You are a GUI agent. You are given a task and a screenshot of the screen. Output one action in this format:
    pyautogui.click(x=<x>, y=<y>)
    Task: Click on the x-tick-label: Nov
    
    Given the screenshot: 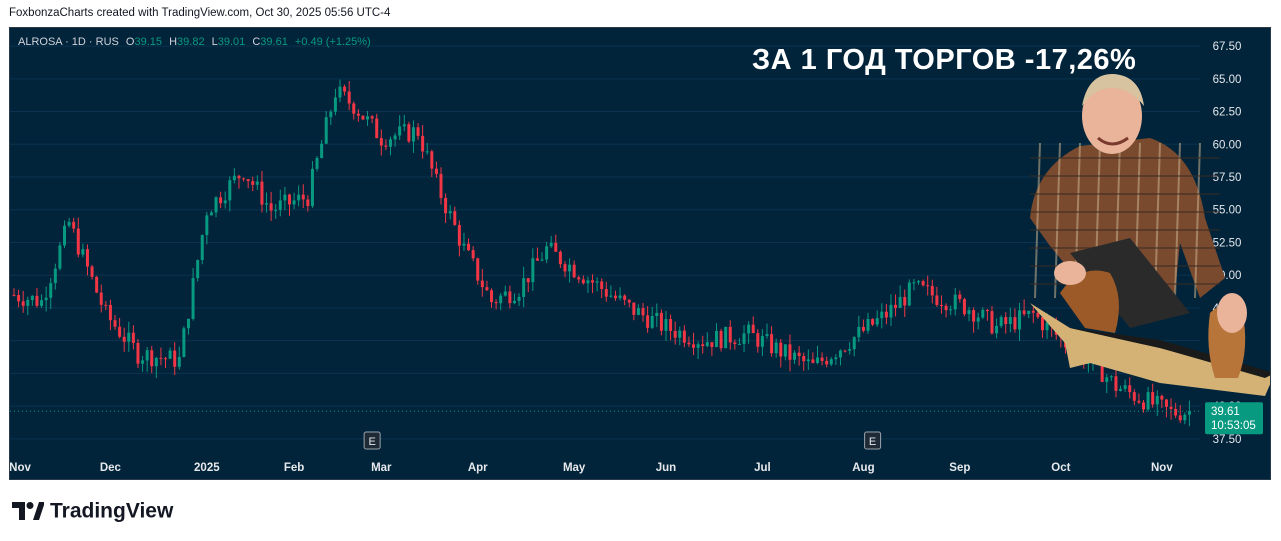 What is the action you would take?
    pyautogui.click(x=1162, y=468)
    